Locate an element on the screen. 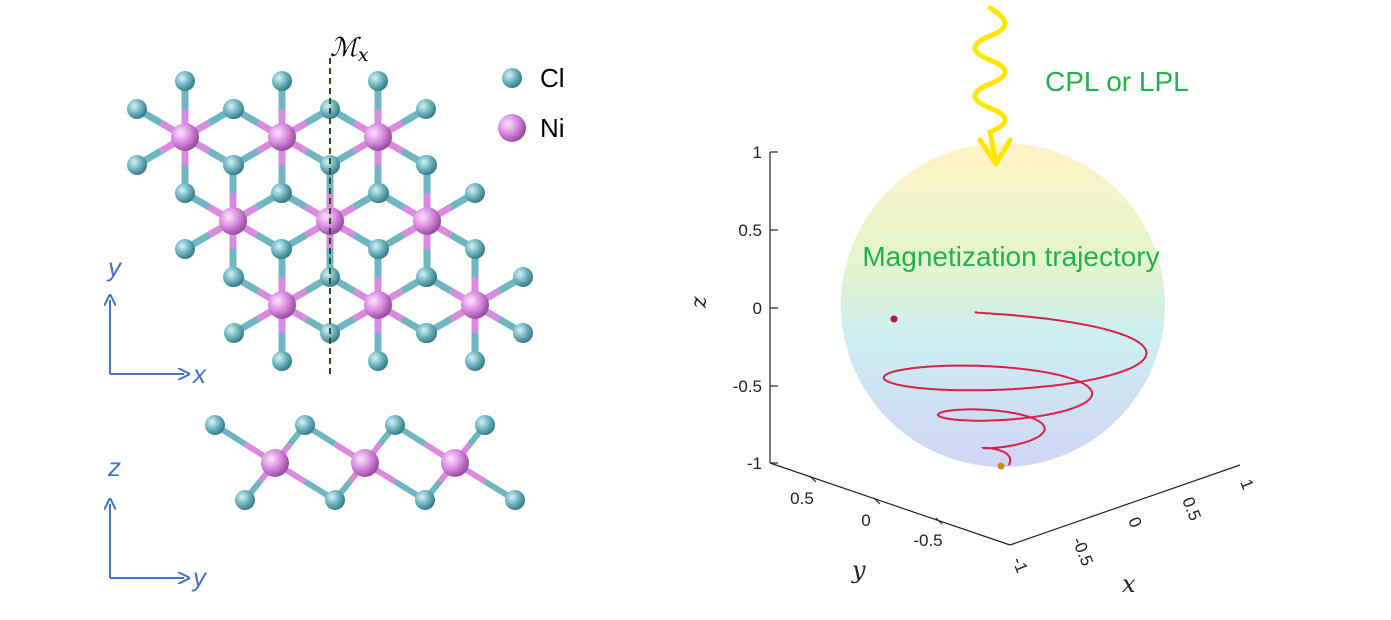  x-tick-label: -1 is located at coordinates (1019, 564).